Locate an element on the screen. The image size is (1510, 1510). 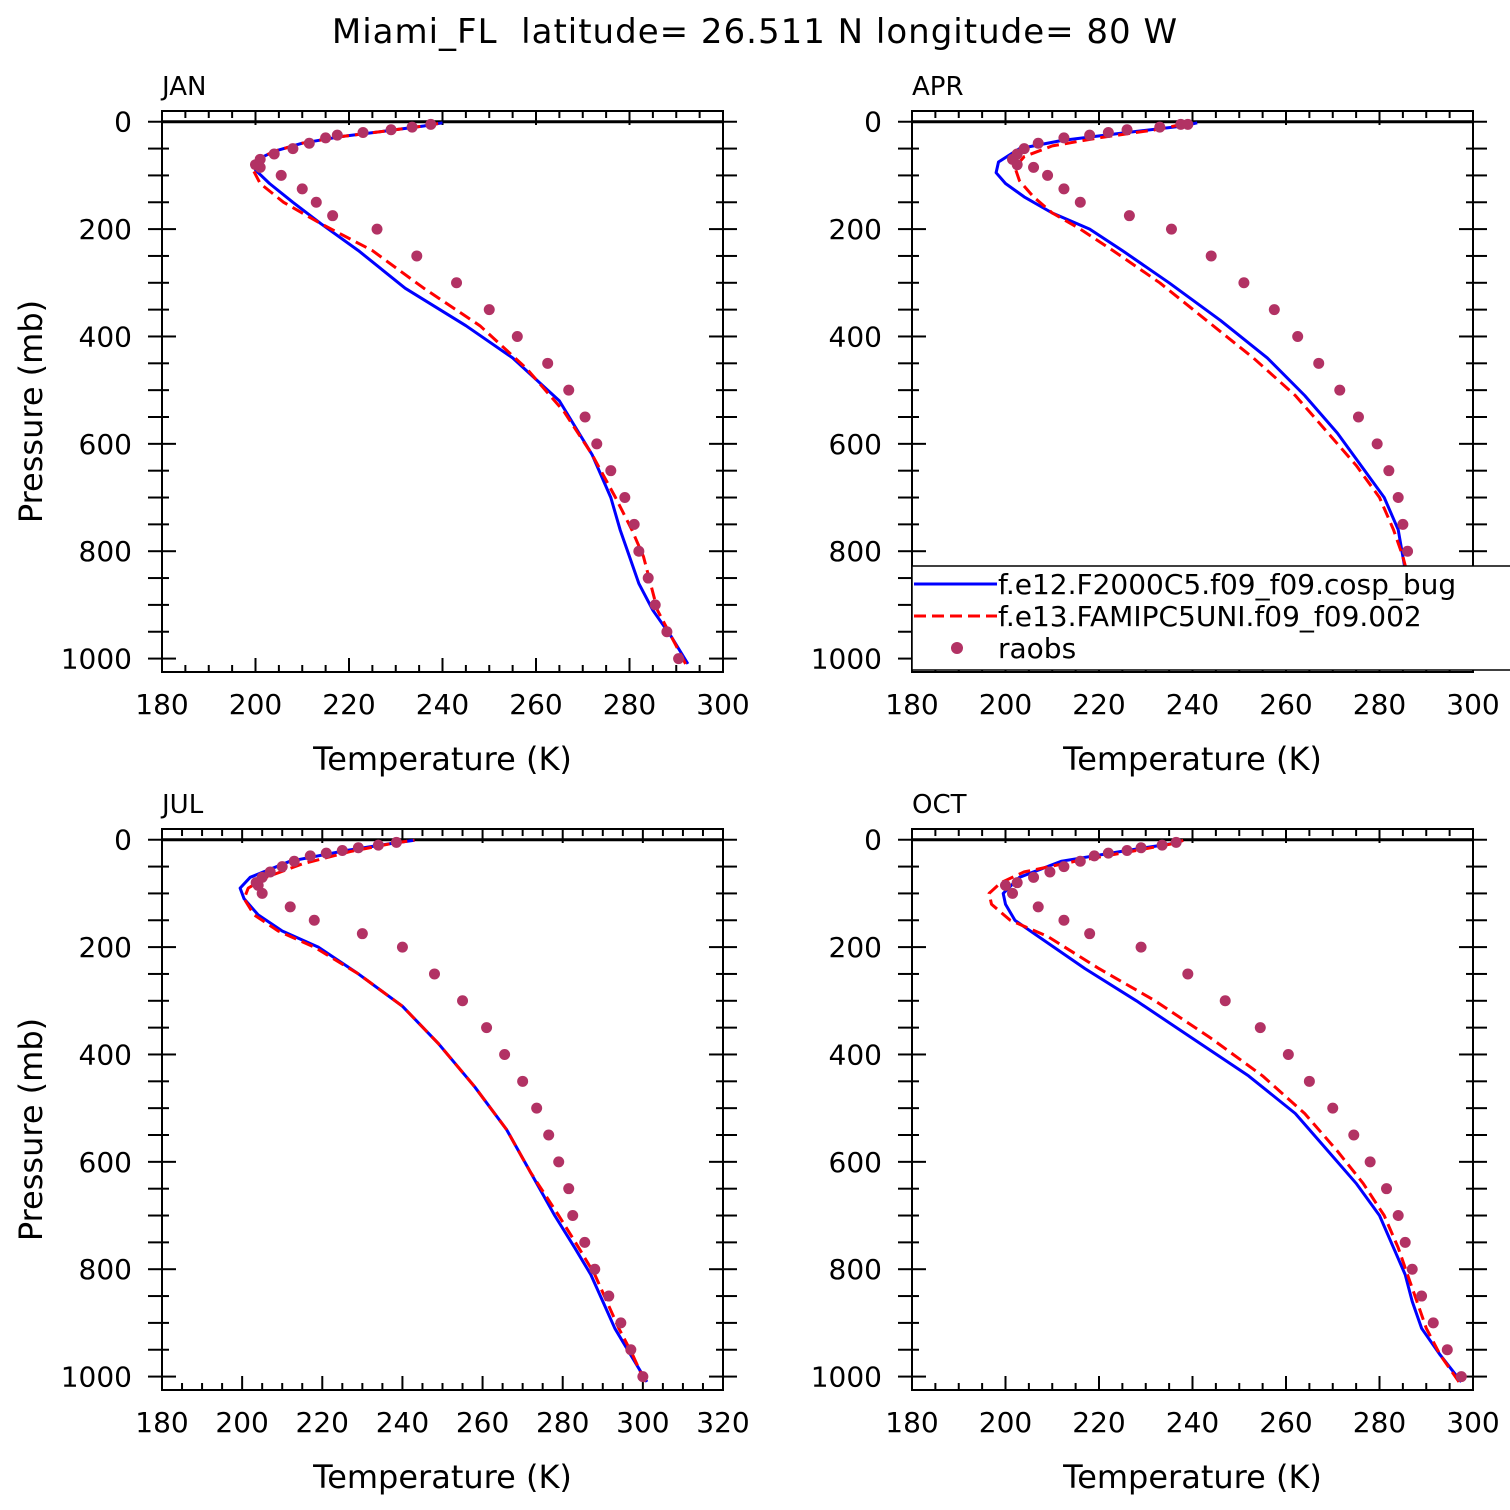
model1-line is located at coordinates (443, 1110).